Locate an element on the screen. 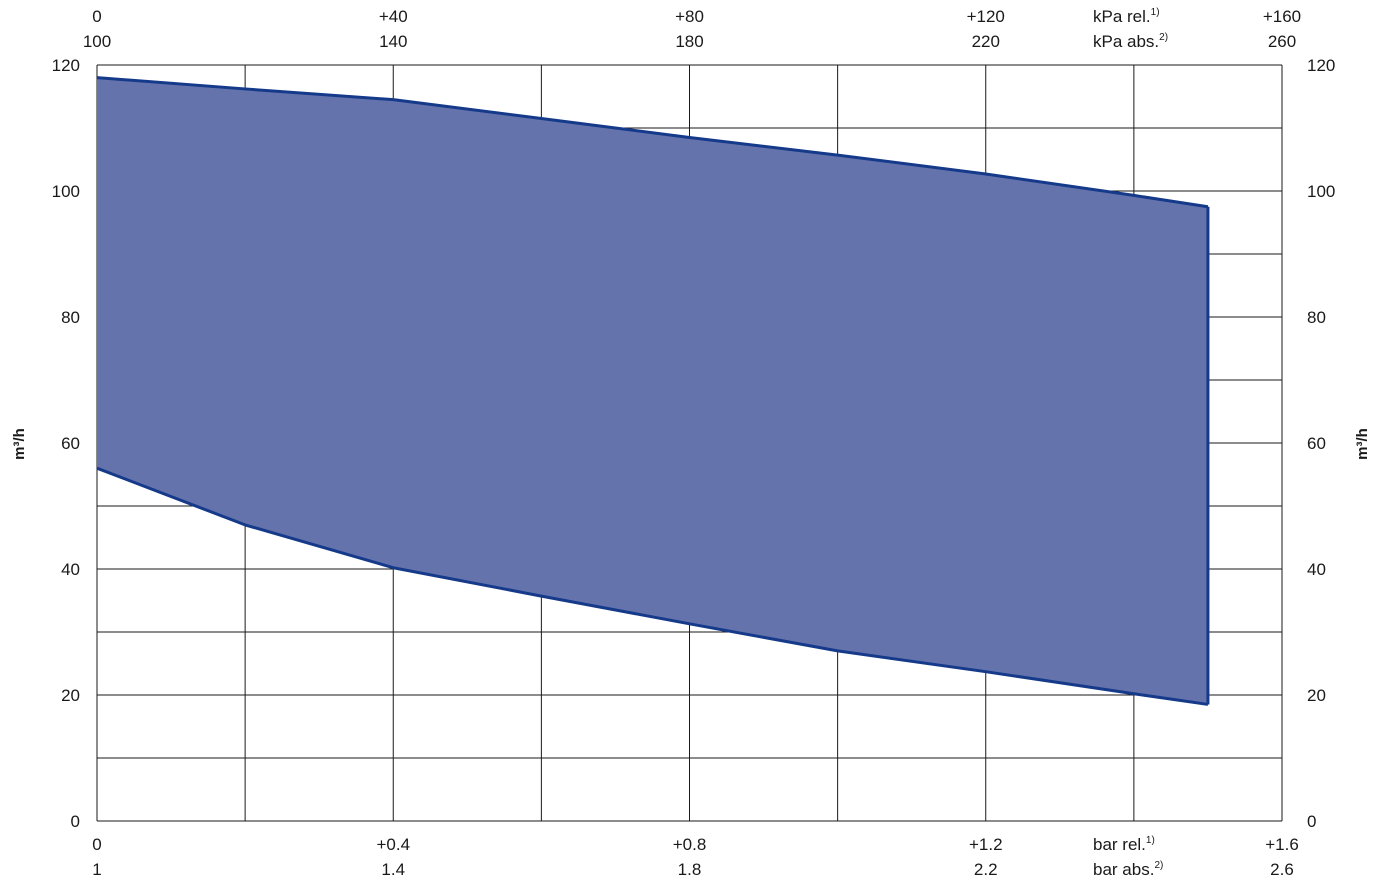 This screenshot has height=883, width=1387. bottom-unit-labels: bar rel.1) bar abs.2) is located at coordinates (1128, 857).